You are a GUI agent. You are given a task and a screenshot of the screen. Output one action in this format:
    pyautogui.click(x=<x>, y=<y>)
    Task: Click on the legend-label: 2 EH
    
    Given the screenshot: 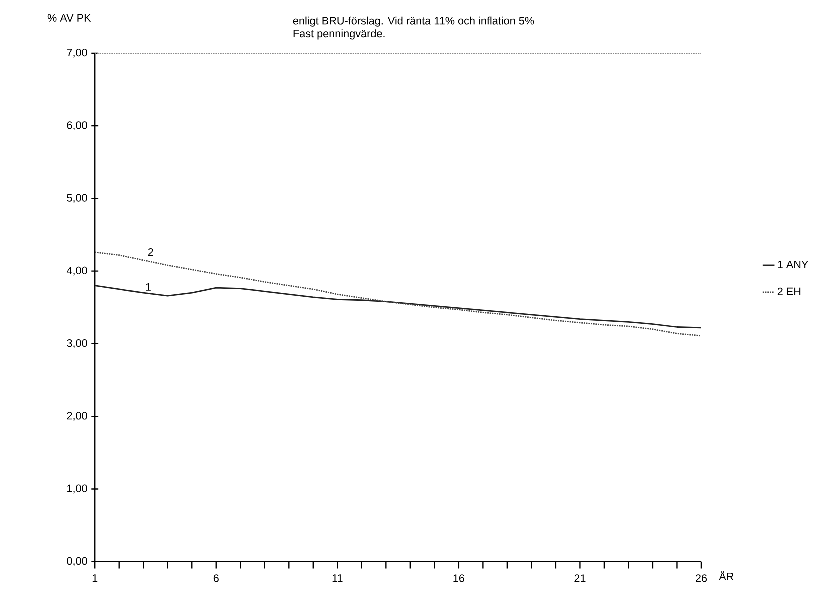 What is the action you would take?
    pyautogui.click(x=789, y=292)
    